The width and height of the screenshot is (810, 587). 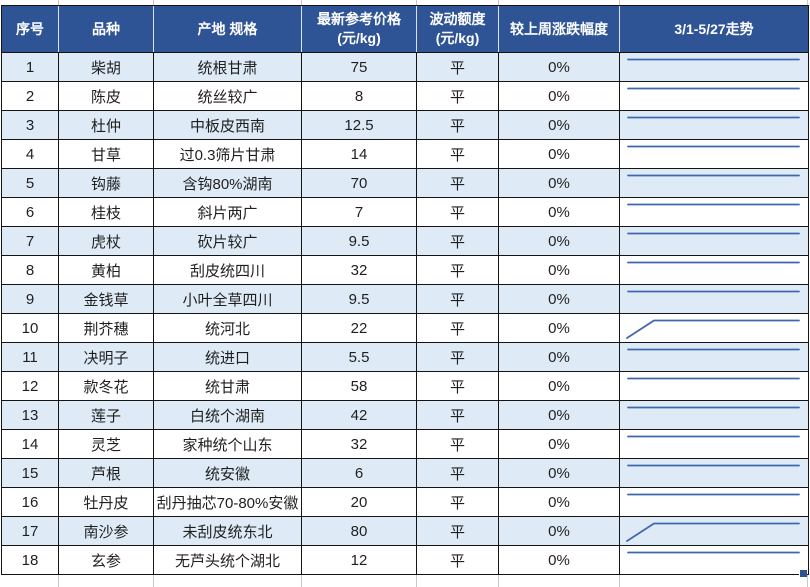 I want to click on cell-index: 16, so click(x=30, y=502).